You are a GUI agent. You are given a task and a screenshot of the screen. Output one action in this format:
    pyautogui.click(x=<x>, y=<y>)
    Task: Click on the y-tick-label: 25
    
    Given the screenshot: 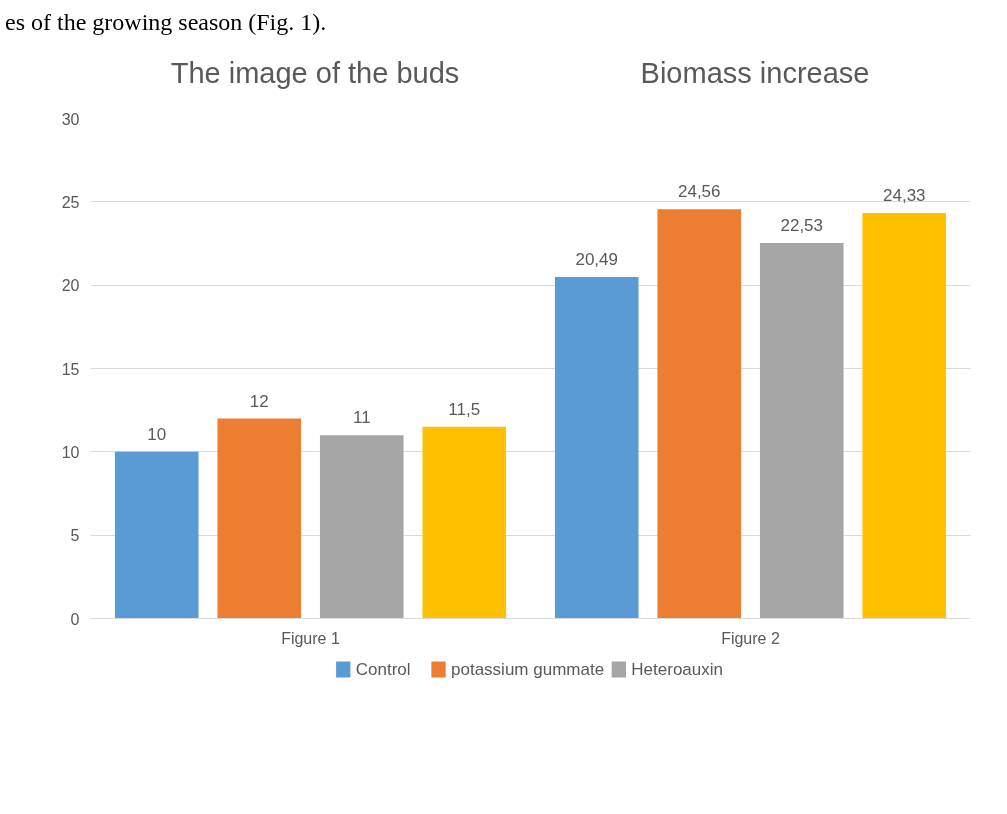 What is the action you would take?
    pyautogui.click(x=70, y=202)
    